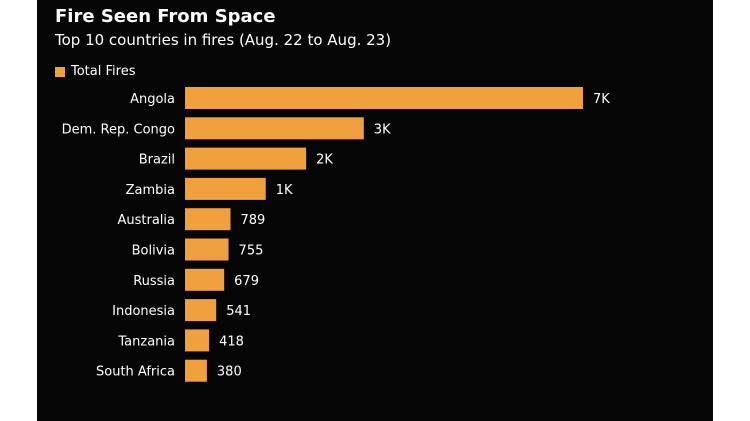 This screenshot has height=421, width=750. What do you see at coordinates (154, 281) in the screenshot?
I see `category-label: Russia` at bounding box center [154, 281].